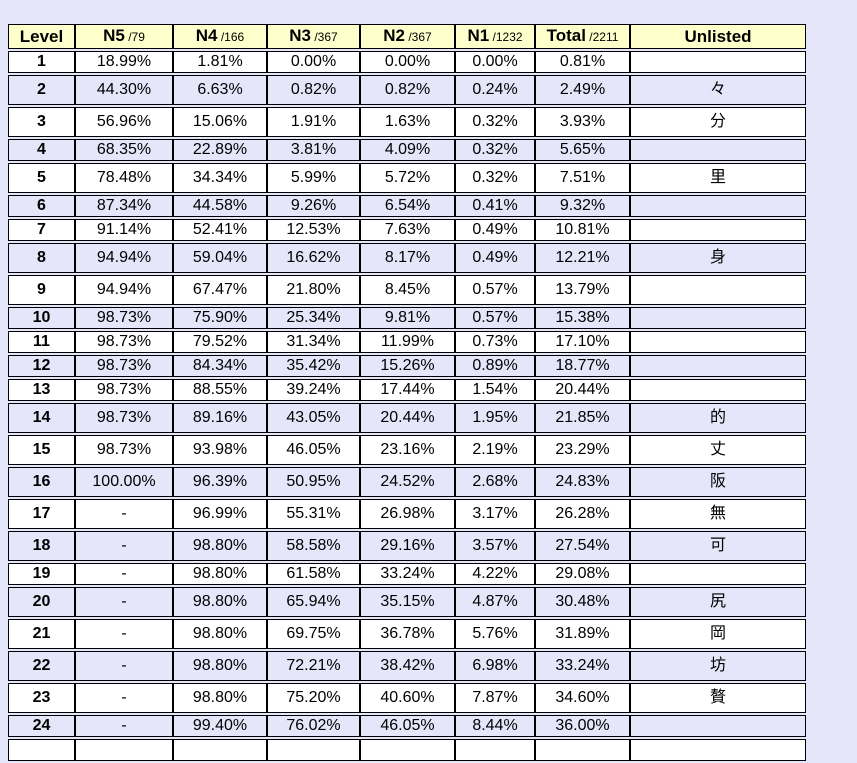 This screenshot has width=857, height=763. Describe the element at coordinates (313, 418) in the screenshot. I see `percent-cell: 43.05%` at that location.